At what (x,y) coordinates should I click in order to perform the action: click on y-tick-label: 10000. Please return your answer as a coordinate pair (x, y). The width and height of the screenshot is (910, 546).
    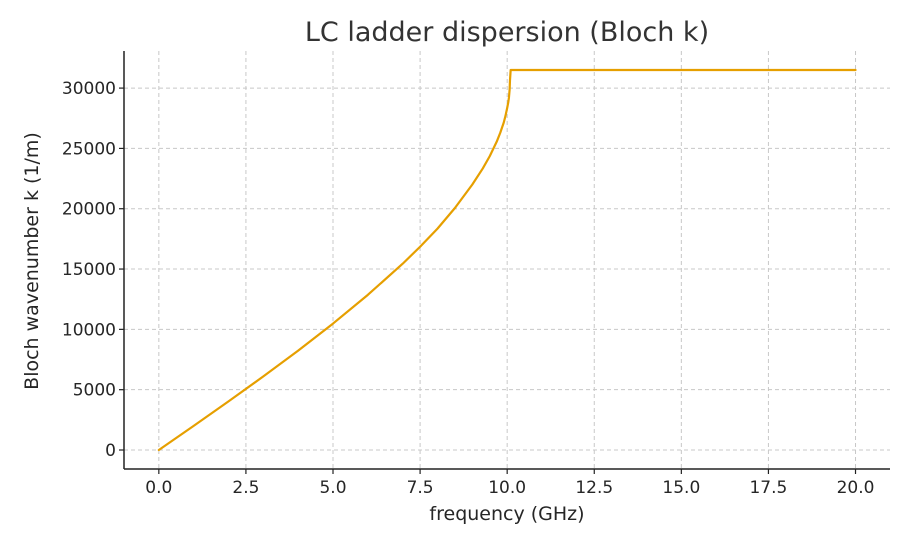
    Looking at the image, I should click on (89, 330).